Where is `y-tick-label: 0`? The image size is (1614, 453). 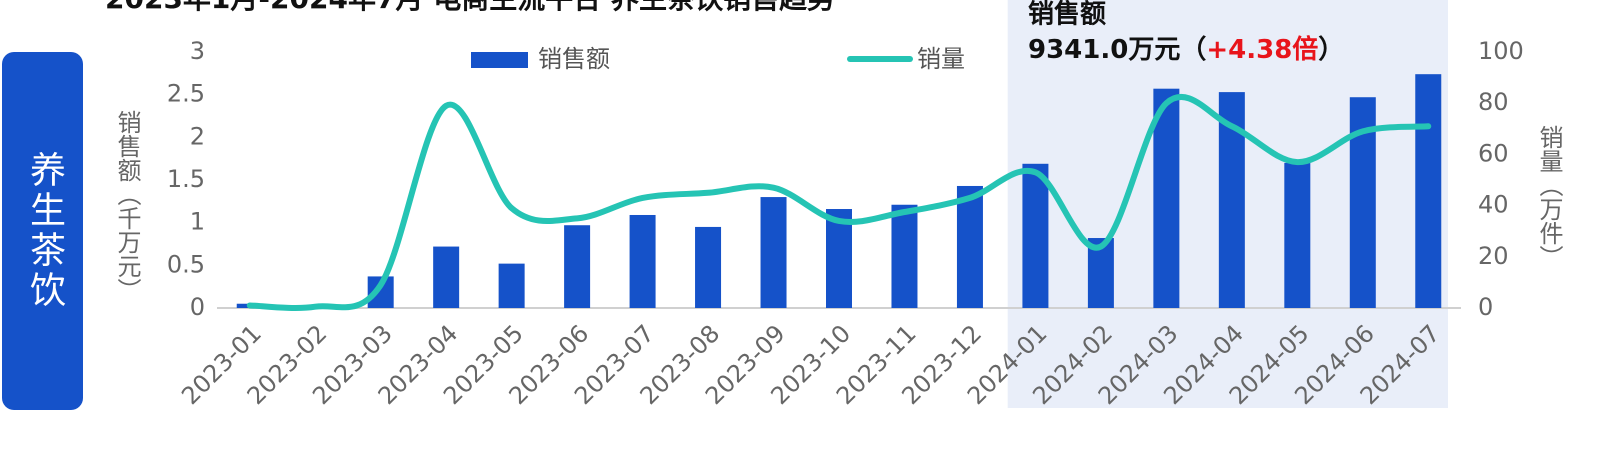 y-tick-label: 0 is located at coordinates (197, 307).